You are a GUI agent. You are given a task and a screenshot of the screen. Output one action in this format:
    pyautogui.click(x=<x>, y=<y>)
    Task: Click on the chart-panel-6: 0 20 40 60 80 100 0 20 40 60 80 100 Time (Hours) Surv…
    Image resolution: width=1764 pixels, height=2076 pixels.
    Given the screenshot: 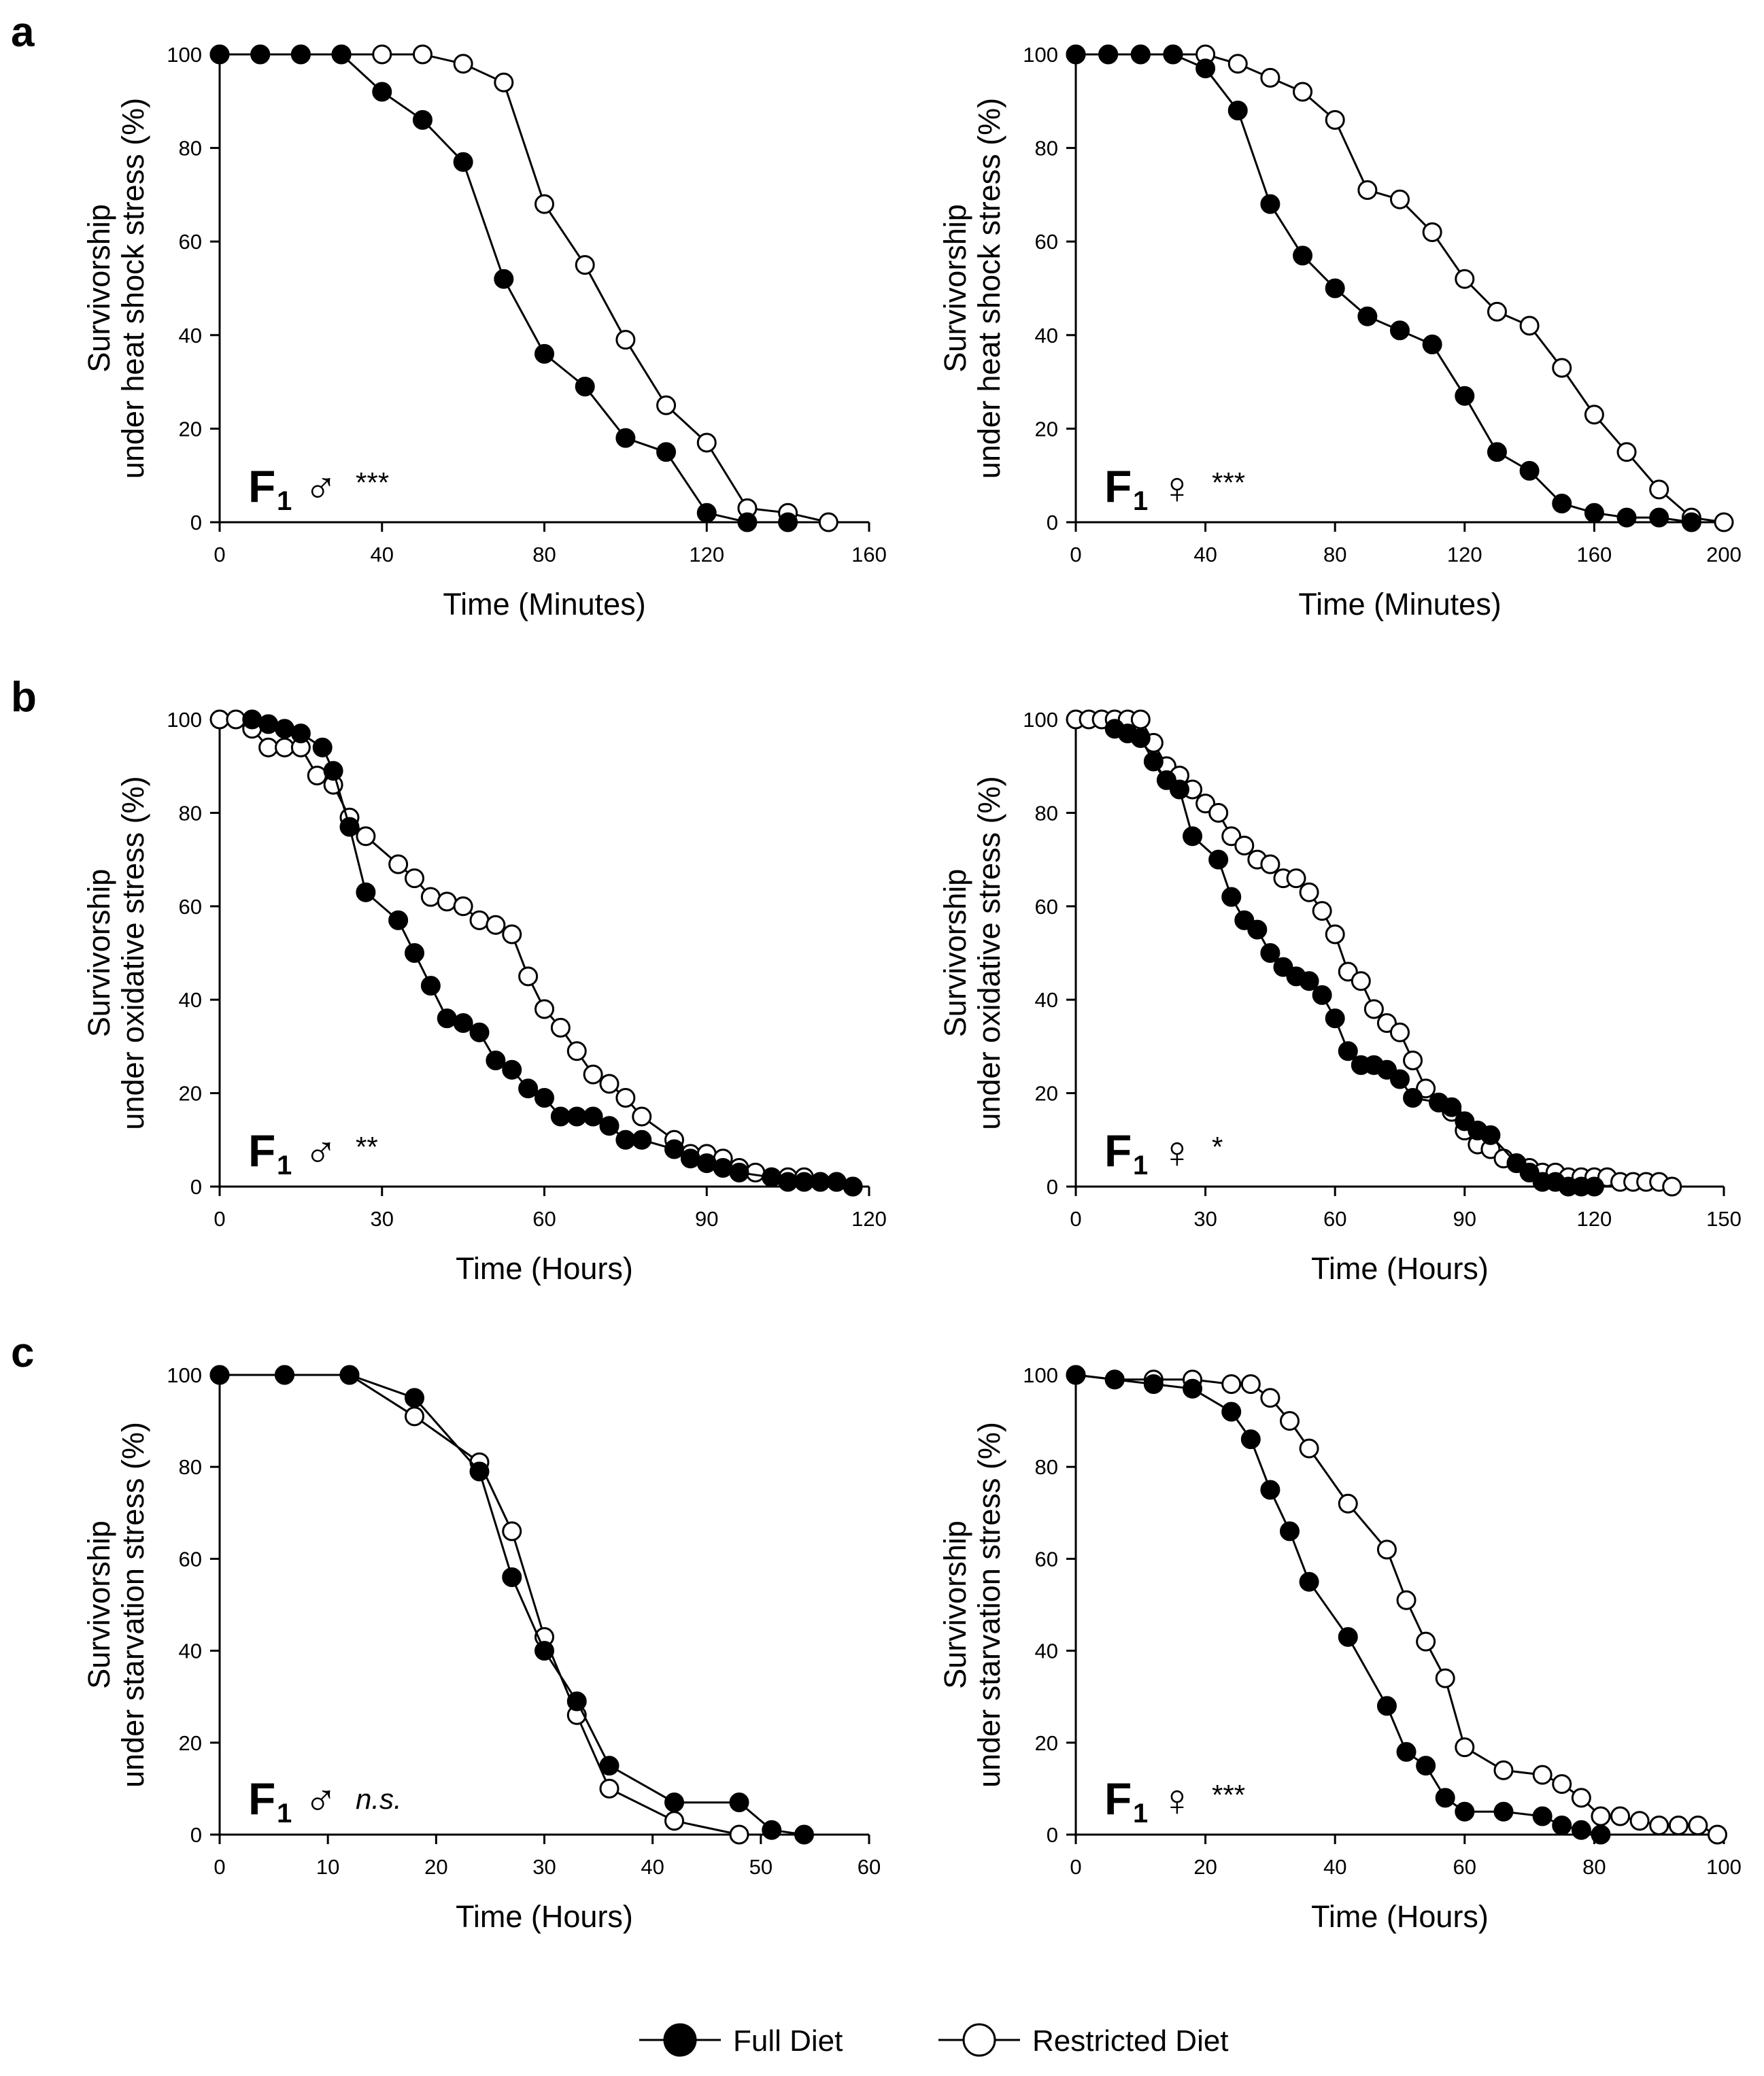 What is the action you would take?
    pyautogui.click(x=1340, y=1648)
    